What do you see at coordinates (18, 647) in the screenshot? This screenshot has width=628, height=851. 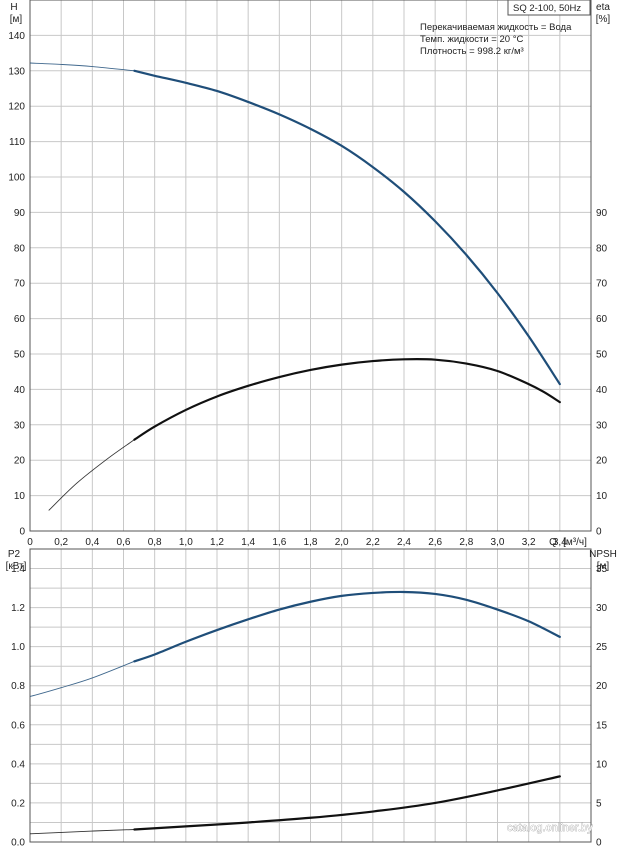 I see `p2-tick-label: 1.0` at bounding box center [18, 647].